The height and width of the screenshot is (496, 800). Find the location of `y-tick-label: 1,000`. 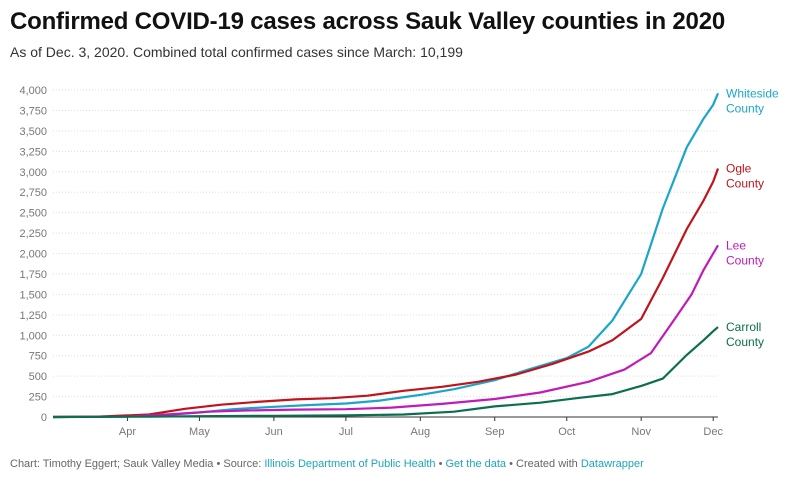

y-tick-label: 1,000 is located at coordinates (33, 336).